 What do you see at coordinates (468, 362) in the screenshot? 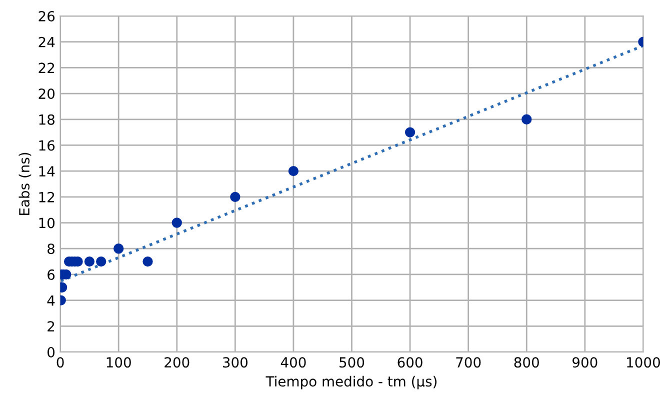
I see `x-tick-label: 700` at bounding box center [468, 362].